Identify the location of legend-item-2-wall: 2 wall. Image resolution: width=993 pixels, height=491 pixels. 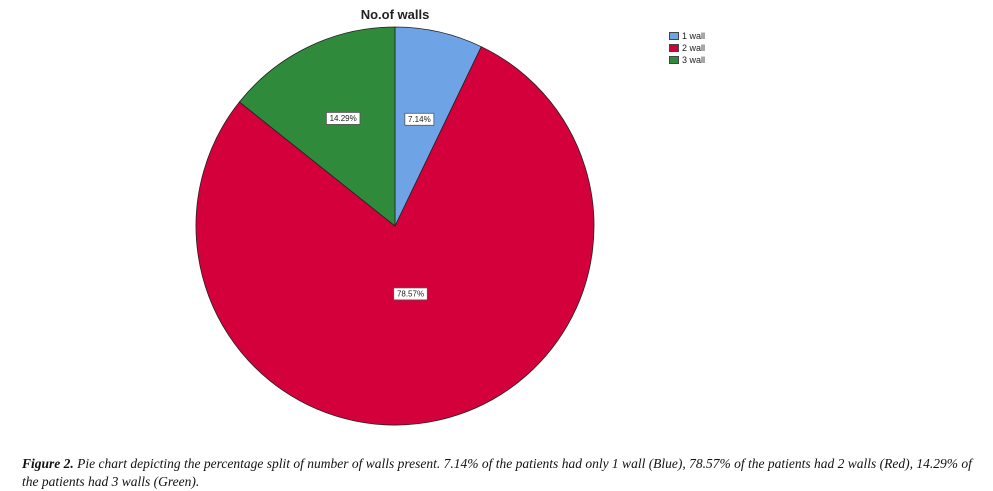
(687, 48).